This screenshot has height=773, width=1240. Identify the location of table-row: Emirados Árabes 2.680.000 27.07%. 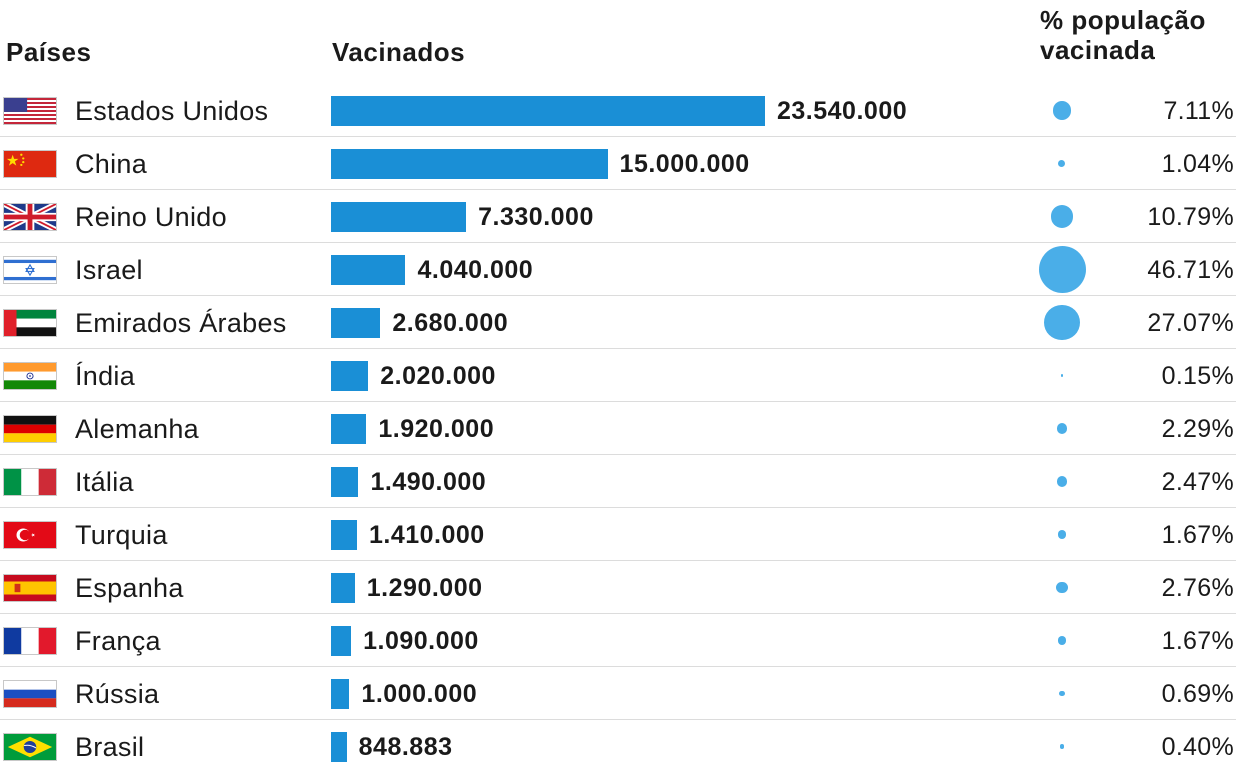
(620, 322).